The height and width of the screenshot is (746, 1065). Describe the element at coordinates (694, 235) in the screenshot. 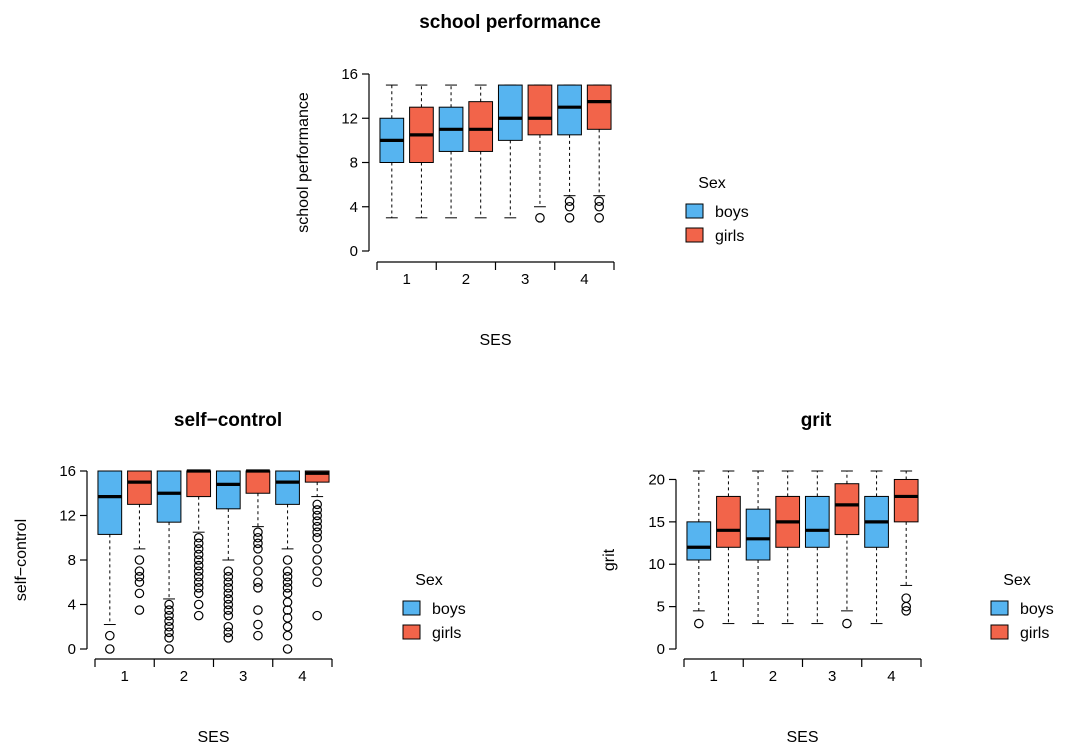

I see `legend-swatch-girls` at that location.